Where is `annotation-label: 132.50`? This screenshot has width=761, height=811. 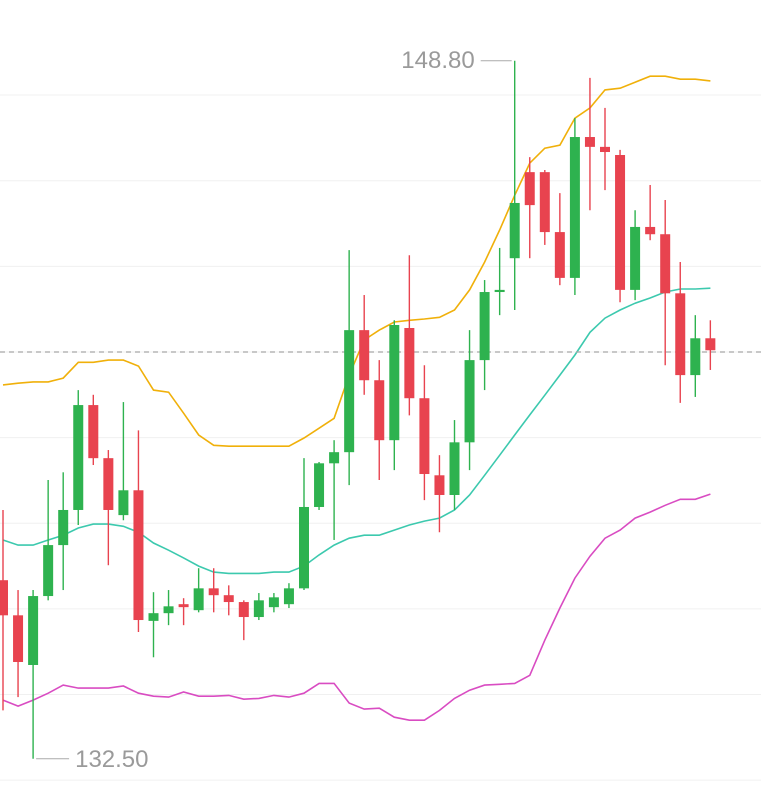
annotation-label: 132.50 is located at coordinates (111, 759).